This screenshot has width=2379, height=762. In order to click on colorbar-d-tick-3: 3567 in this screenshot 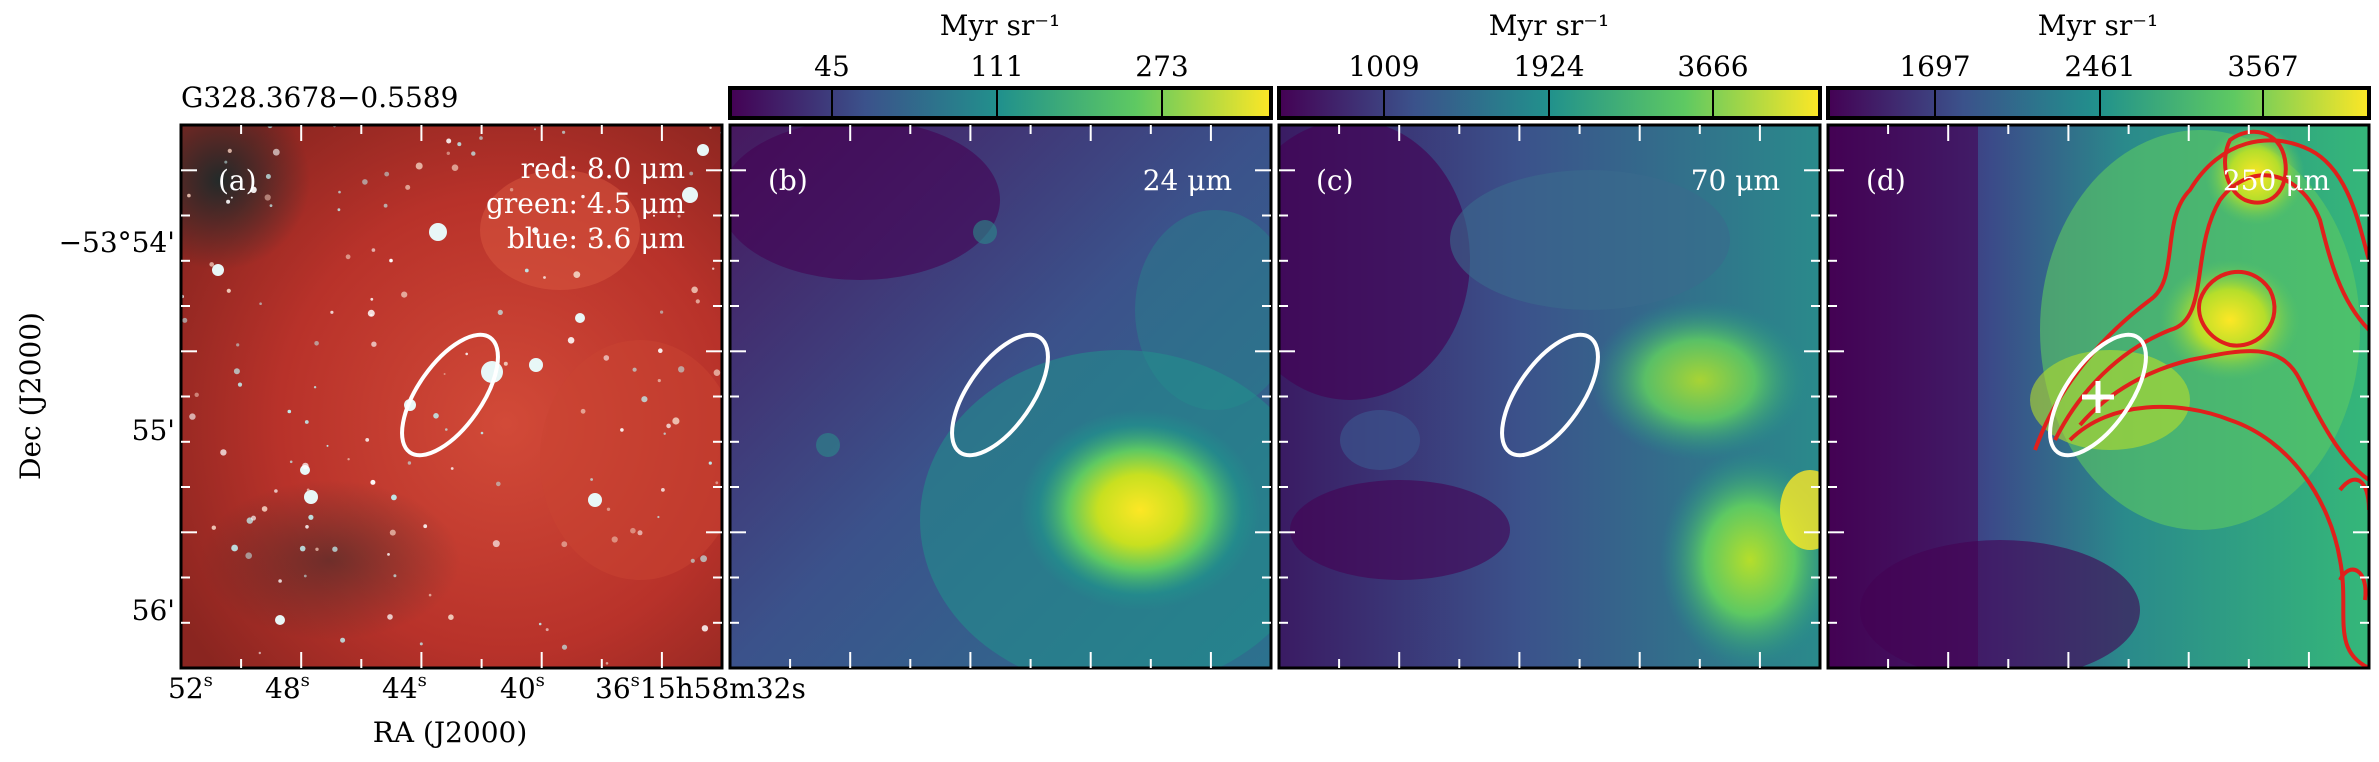, I will do `click(2262, 66)`.